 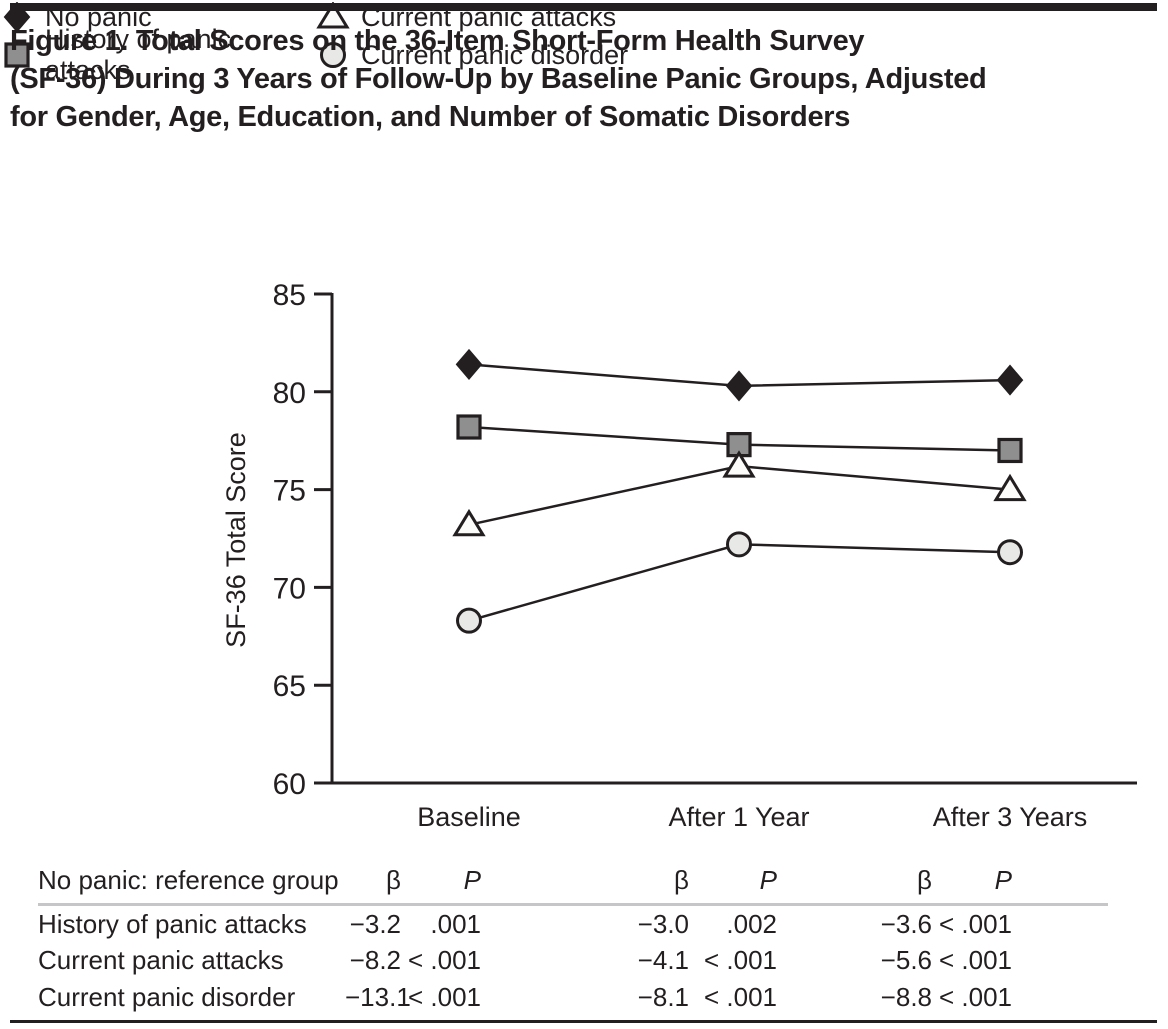 I want to click on y-axis-title: SF-36 Total Score, so click(x=236, y=540).